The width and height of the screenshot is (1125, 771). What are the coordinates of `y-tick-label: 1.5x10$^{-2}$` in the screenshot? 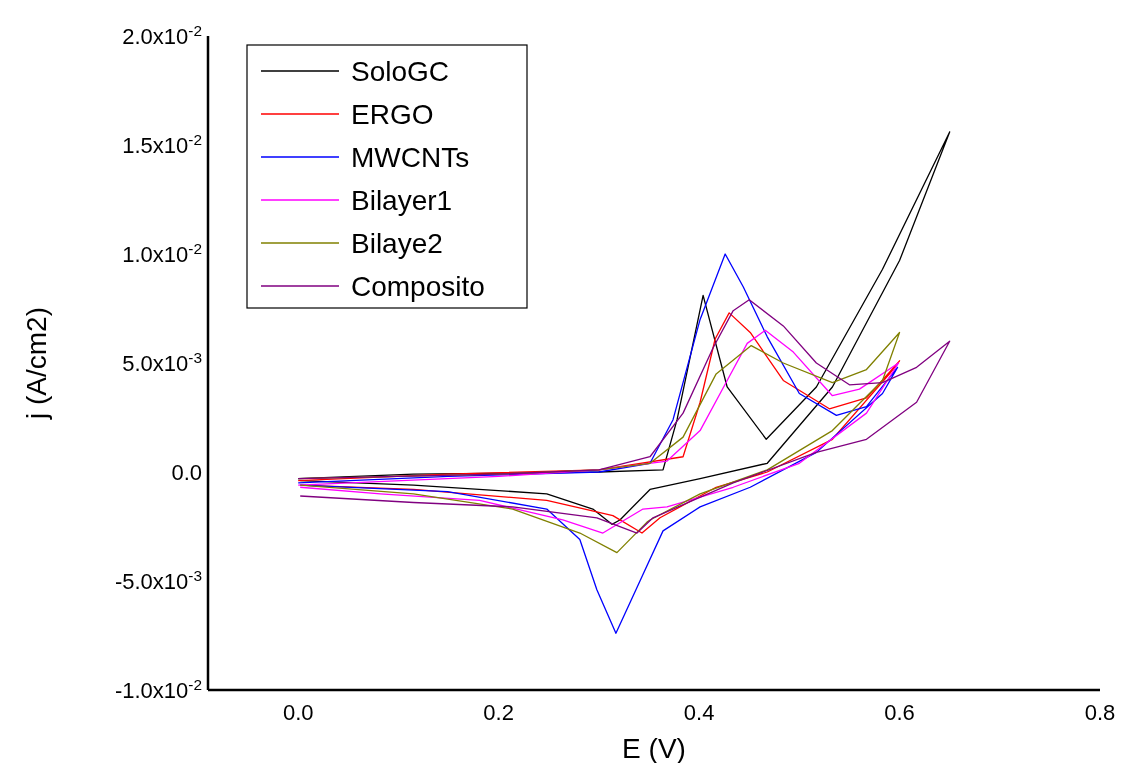 It's located at (162, 144).